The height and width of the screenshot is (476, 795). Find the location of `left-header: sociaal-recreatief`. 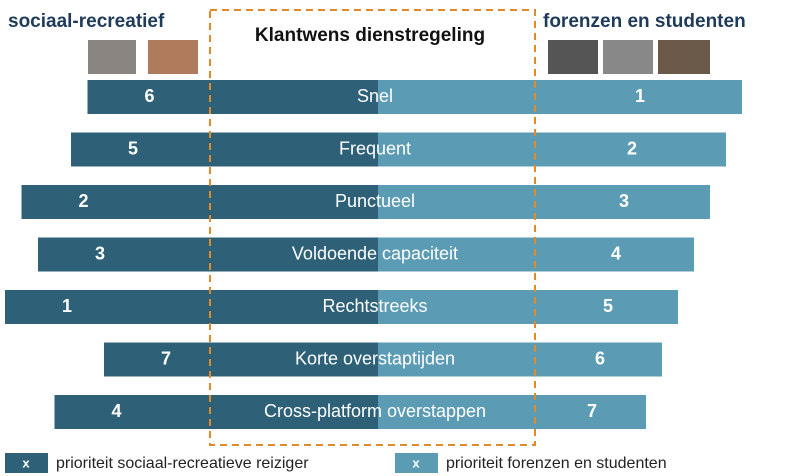

left-header: sociaal-recreatief is located at coordinates (86, 21).